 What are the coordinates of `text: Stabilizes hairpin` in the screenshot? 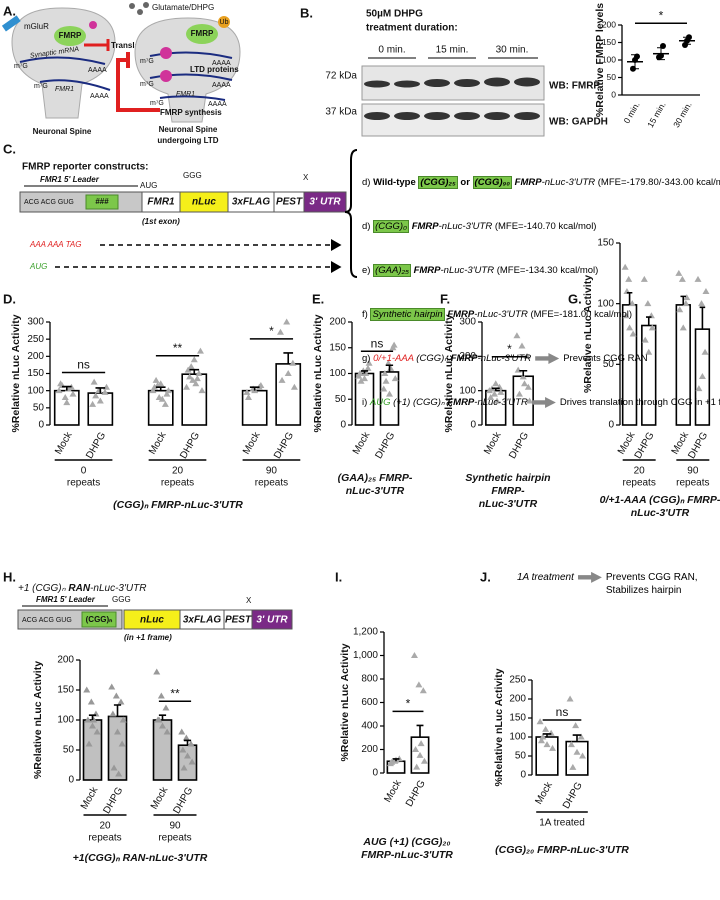 It's located at (643, 590).